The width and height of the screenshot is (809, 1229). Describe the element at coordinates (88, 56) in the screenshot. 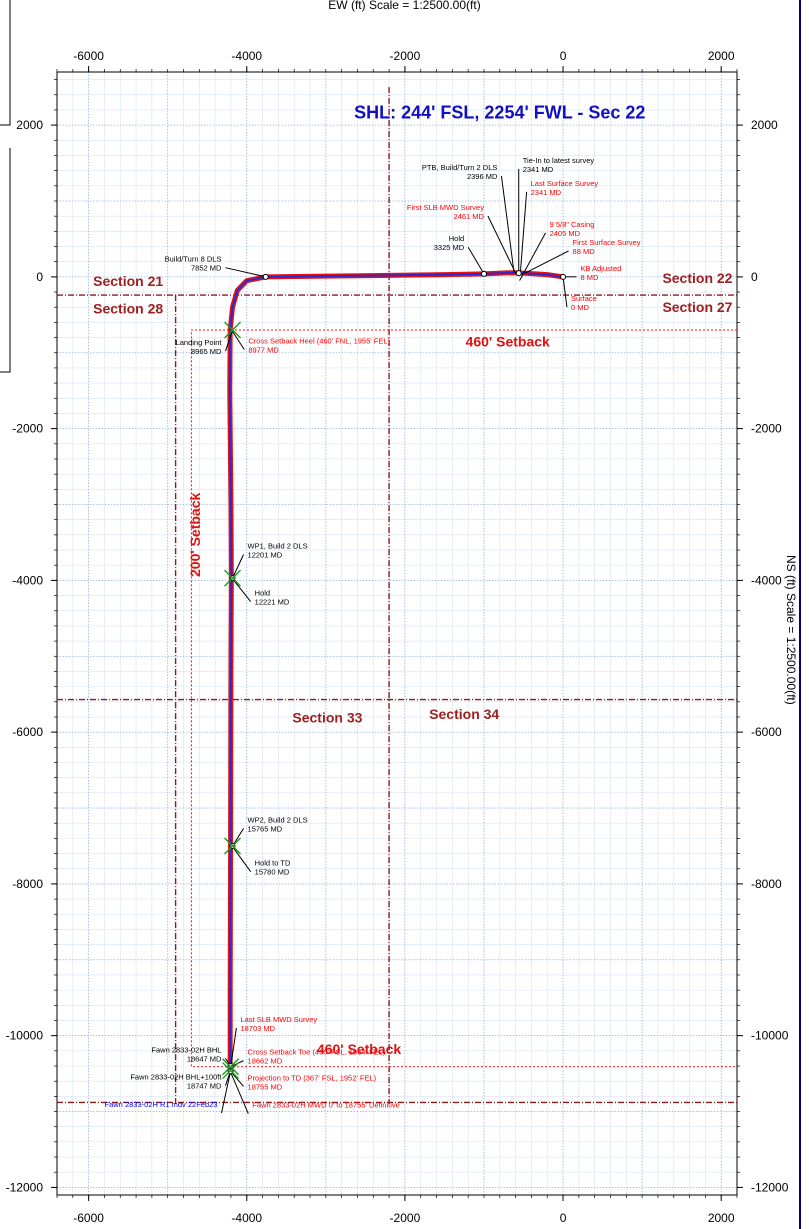

I see `x-tick-label-top: -6000` at that location.